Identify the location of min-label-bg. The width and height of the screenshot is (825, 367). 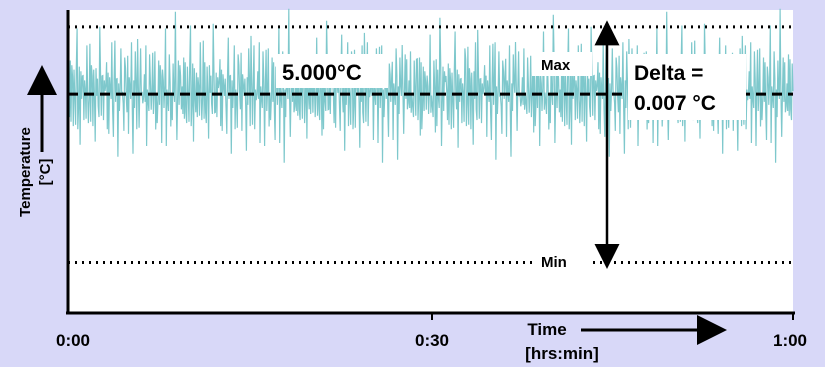
(562, 261).